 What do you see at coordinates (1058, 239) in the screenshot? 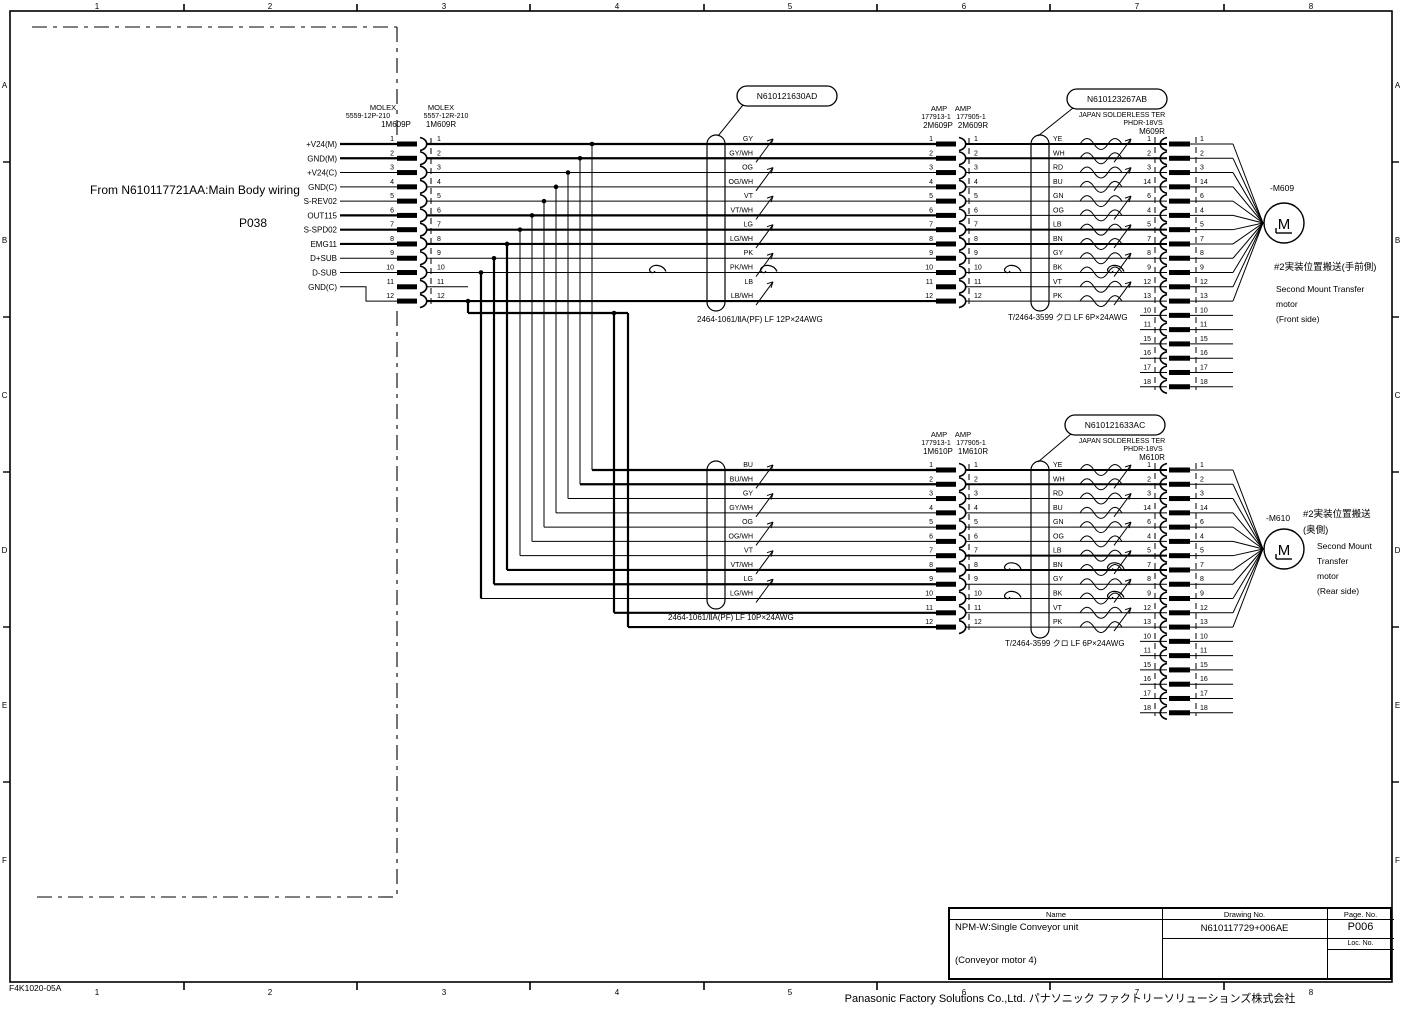
I see `wire-color-label: BN` at bounding box center [1058, 239].